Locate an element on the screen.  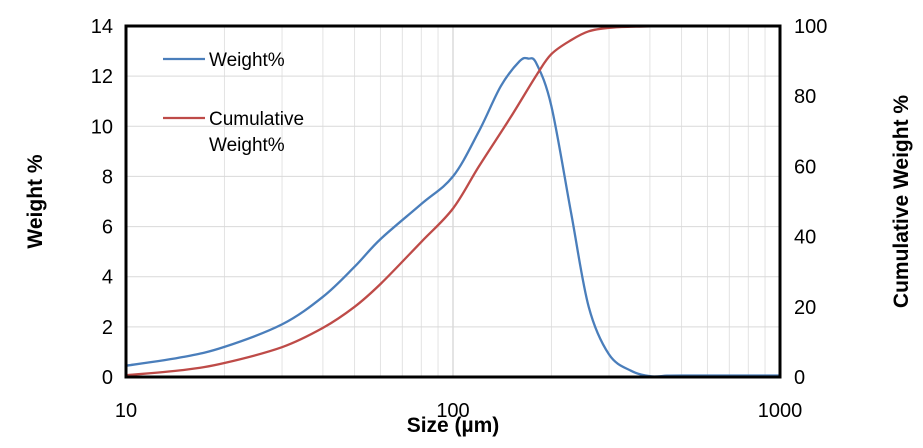
y2-tick-label: 100 is located at coordinates (810, 27).